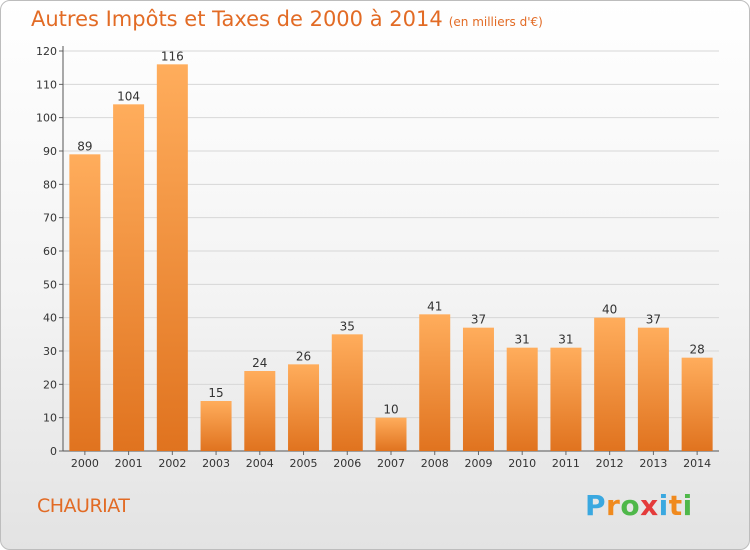 The height and width of the screenshot is (550, 750). Describe the element at coordinates (303, 356) in the screenshot. I see `data-label: 26` at that location.